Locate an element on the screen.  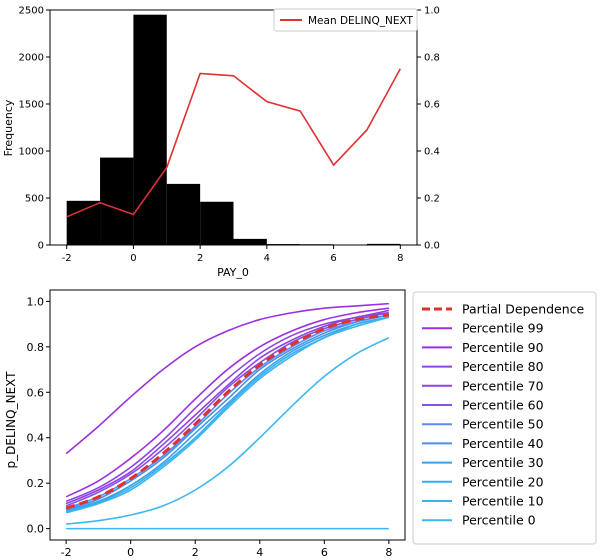
bottom-legend-box is located at coordinates (504, 418).